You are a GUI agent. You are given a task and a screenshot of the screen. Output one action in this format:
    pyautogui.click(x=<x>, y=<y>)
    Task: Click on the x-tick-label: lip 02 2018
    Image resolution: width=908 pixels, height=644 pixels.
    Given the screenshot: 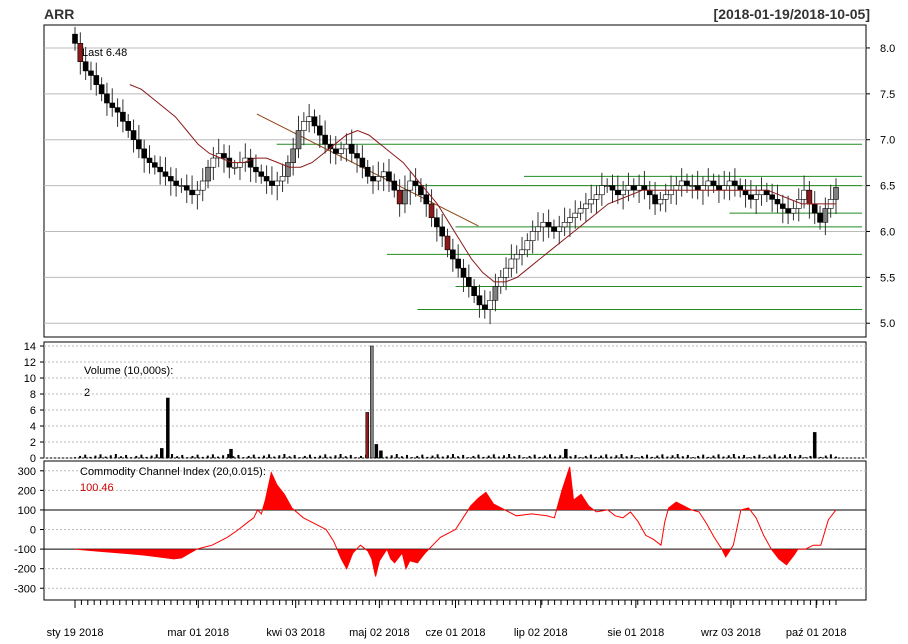 What is the action you would take?
    pyautogui.click(x=541, y=633)
    